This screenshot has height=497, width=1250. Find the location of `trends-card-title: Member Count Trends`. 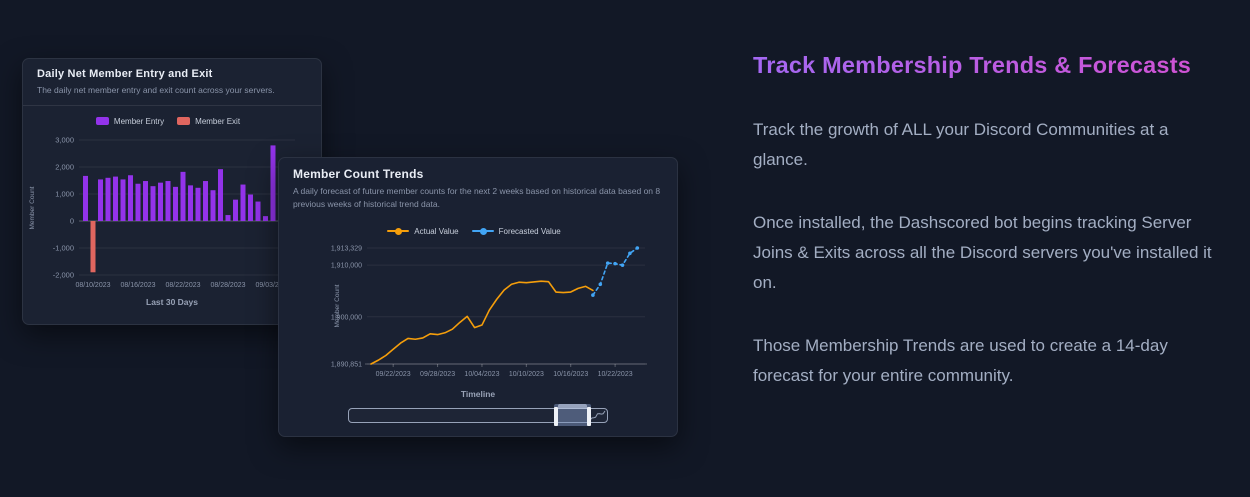

trends-card-title: Member Count Trends is located at coordinates (358, 174).